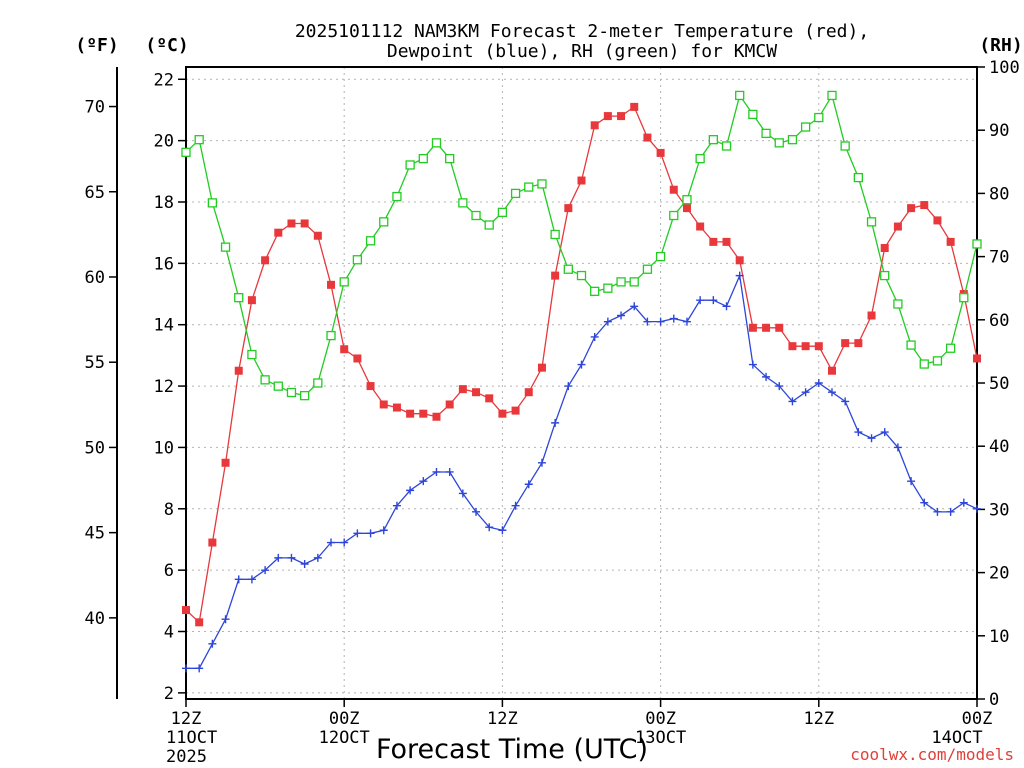 This screenshot has width=1024, height=768. What do you see at coordinates (169, 510) in the screenshot?
I see `celsius-tick-label: 8` at bounding box center [169, 510].